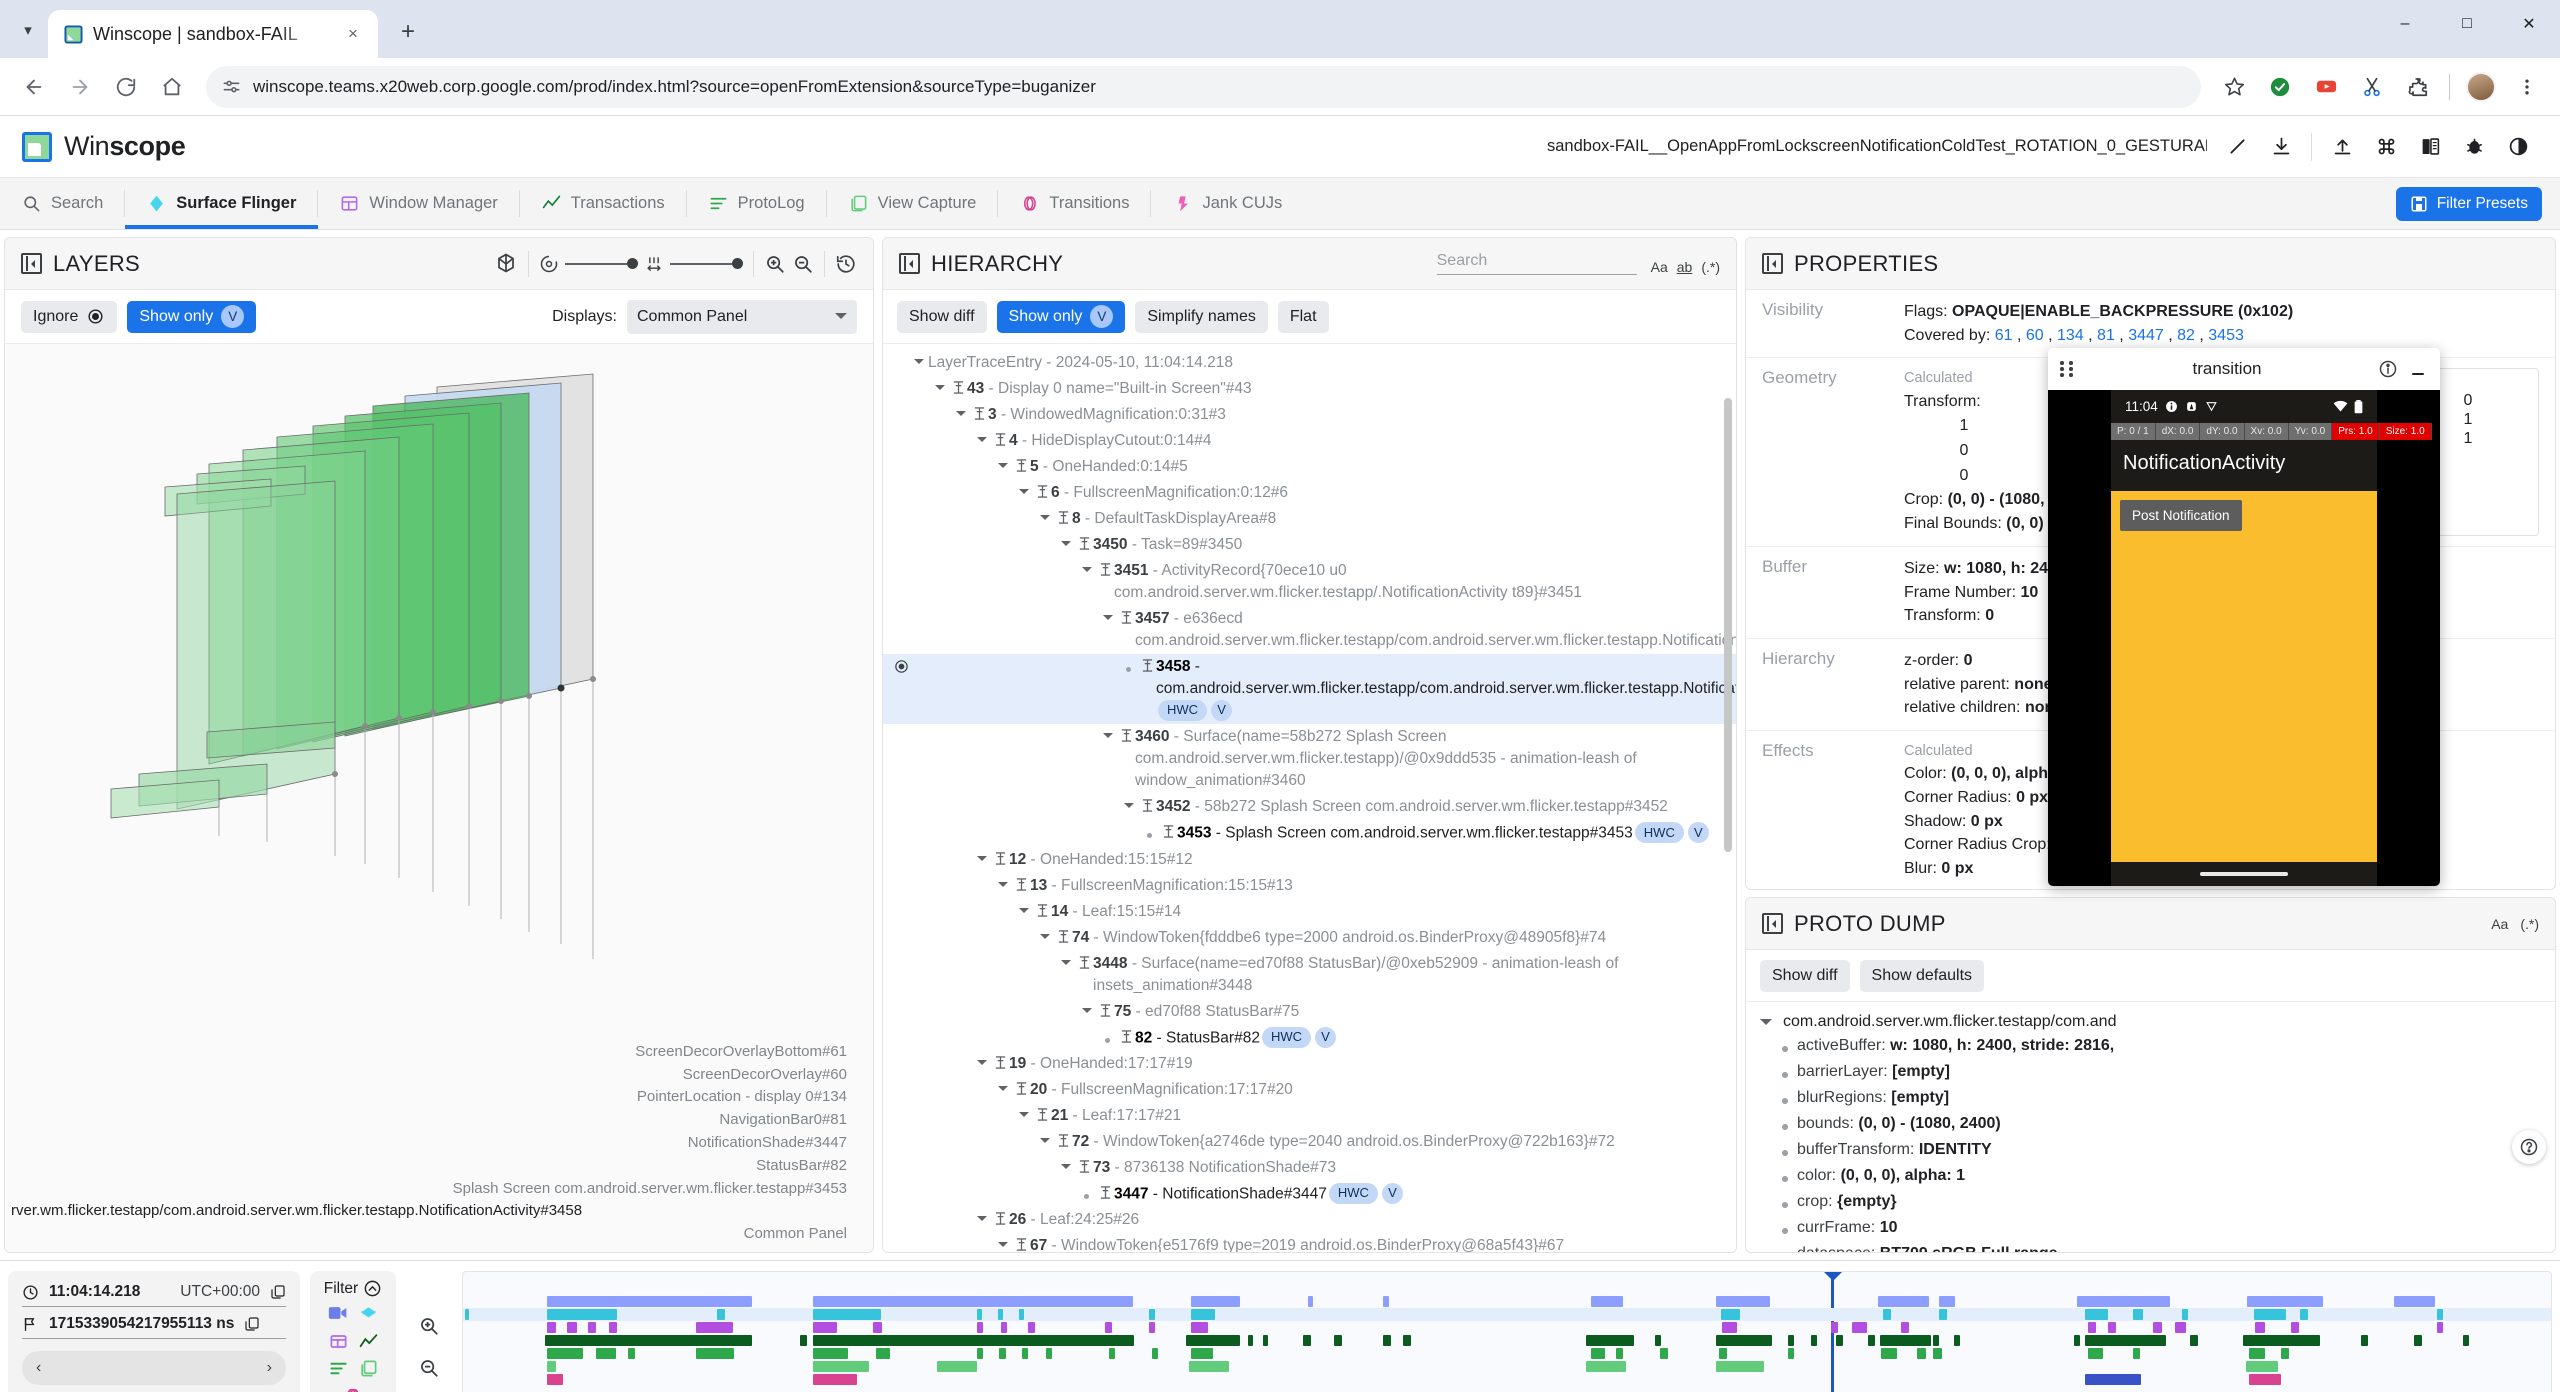  What do you see at coordinates (2418, 87) in the screenshot?
I see `extensions-puzzle-icon` at bounding box center [2418, 87].